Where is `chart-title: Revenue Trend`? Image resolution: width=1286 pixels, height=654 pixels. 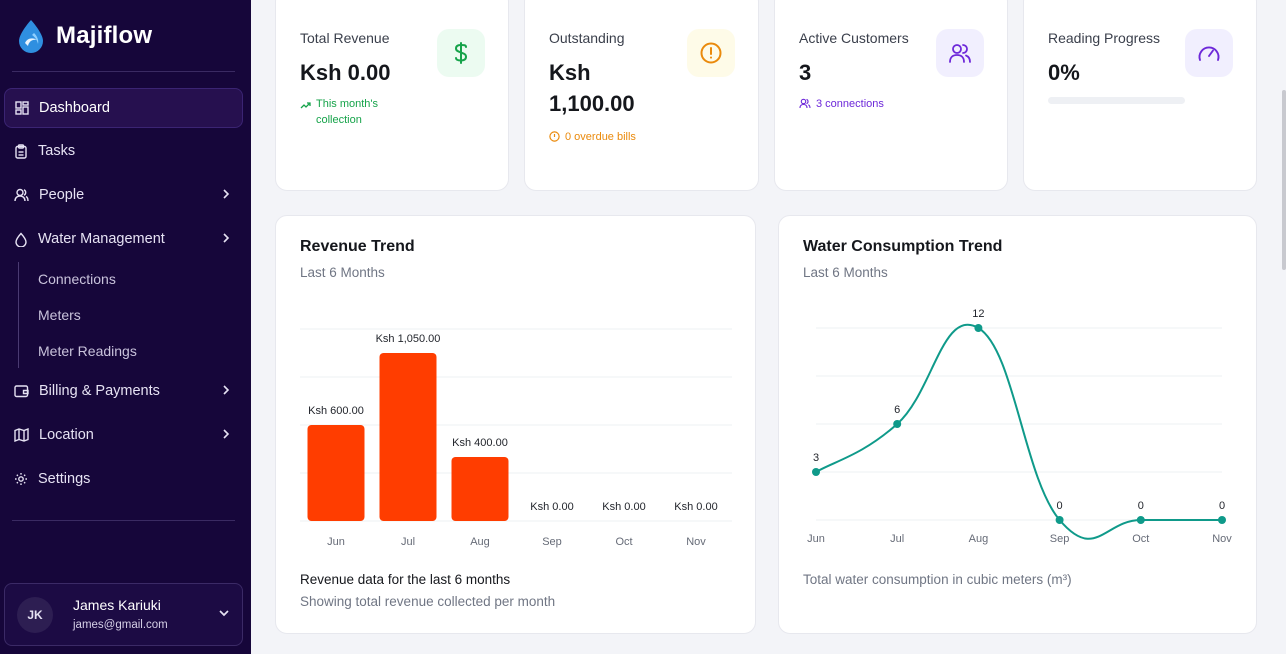
chart-title: Revenue Trend is located at coordinates (357, 246).